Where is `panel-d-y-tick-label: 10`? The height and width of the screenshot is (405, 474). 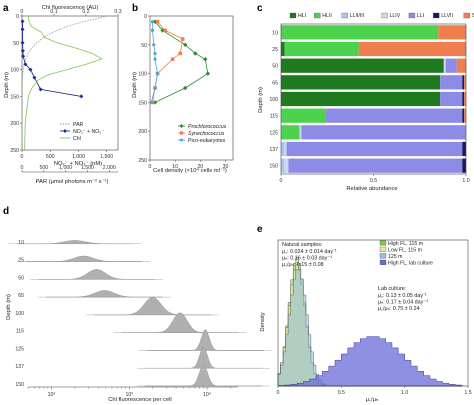 panel-d-y-tick-label: 10 is located at coordinates (21, 243).